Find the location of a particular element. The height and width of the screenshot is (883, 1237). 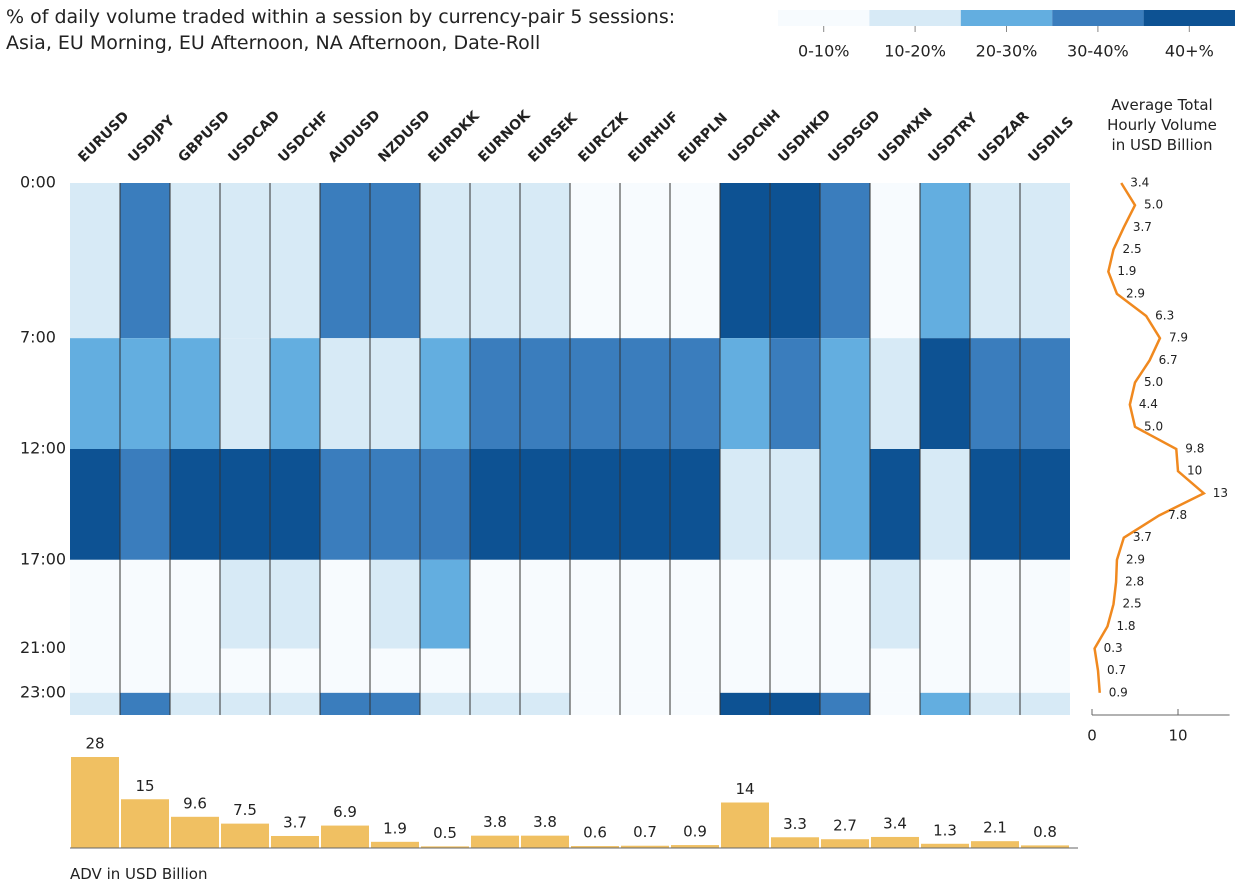

column-label: EURCZK is located at coordinates (603, 137).